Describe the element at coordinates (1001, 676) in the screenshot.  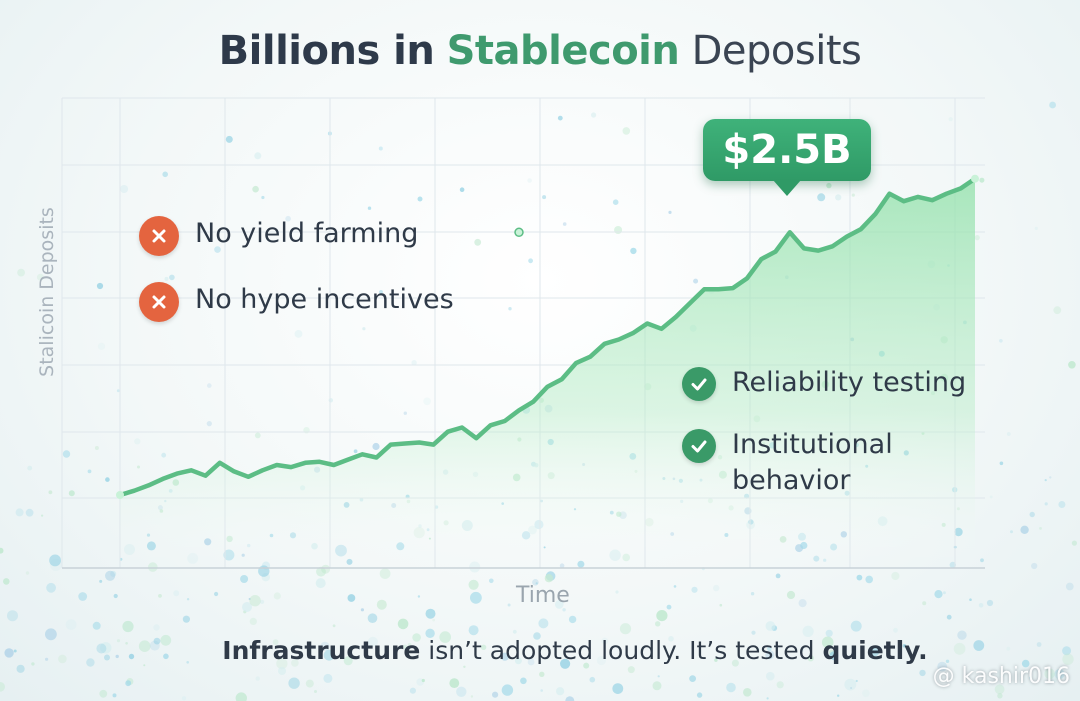
I see `watermark: @ kashir016` at that location.